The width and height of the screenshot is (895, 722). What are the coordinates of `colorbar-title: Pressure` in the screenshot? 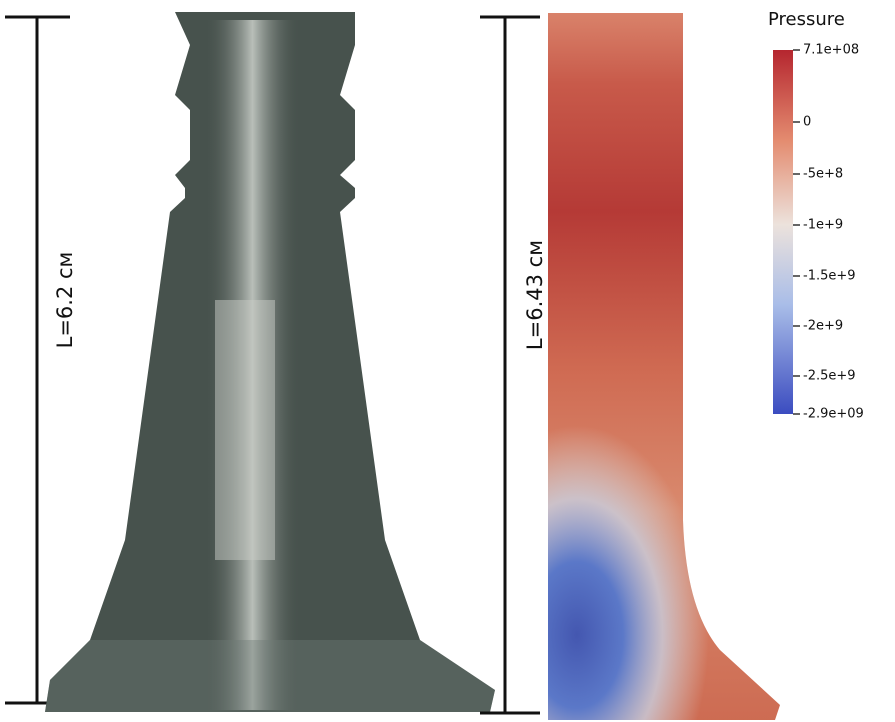 It's located at (806, 19).